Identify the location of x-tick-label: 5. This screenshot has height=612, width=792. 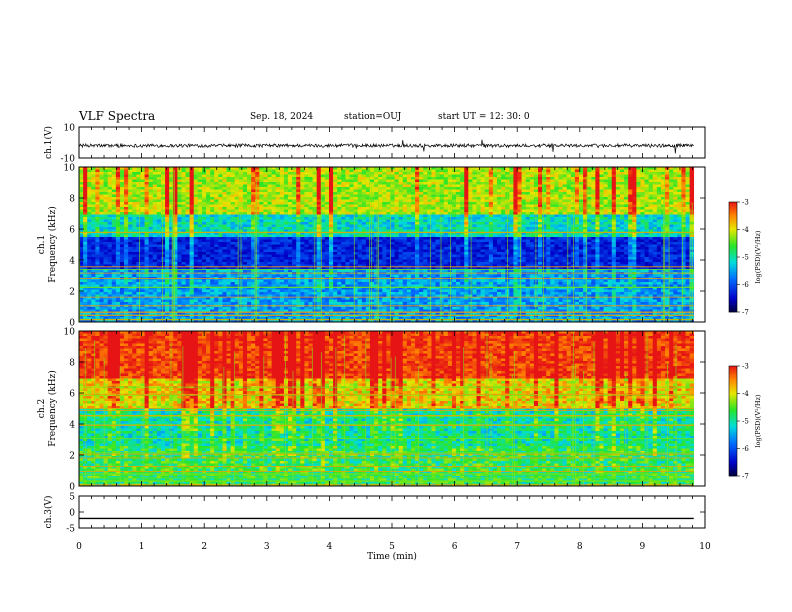
(392, 547).